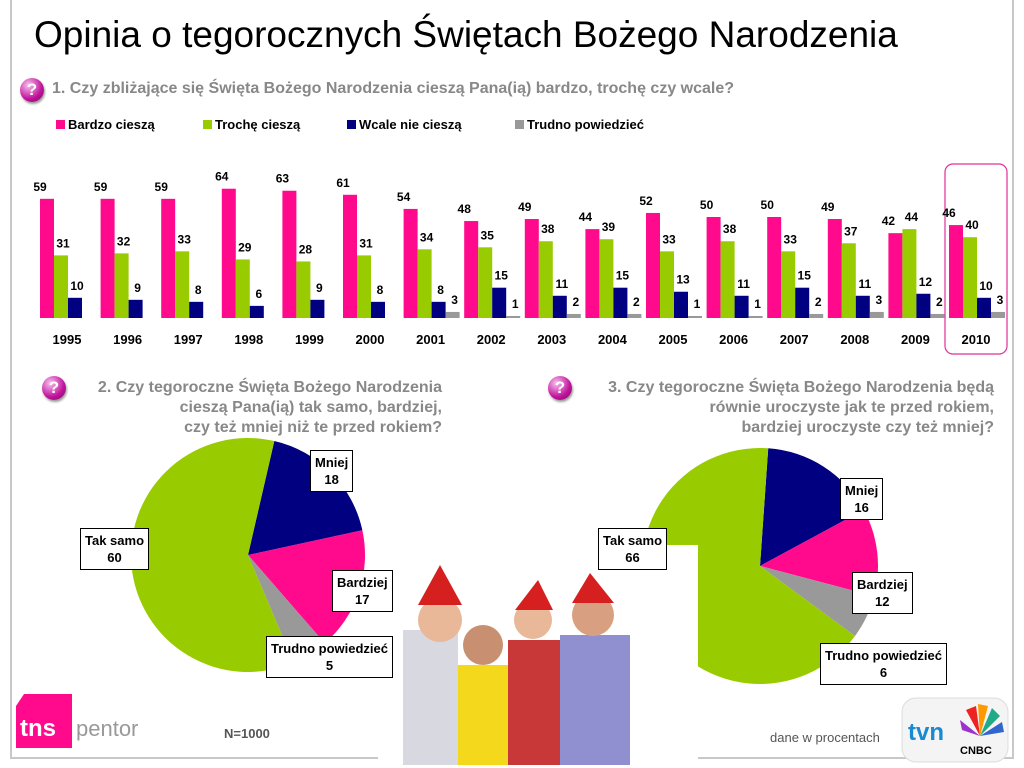 Image resolution: width=1024 pixels, height=768 pixels. I want to click on question-3-line: równie uroczyste jak te przed rokiem,, so click(851, 407).